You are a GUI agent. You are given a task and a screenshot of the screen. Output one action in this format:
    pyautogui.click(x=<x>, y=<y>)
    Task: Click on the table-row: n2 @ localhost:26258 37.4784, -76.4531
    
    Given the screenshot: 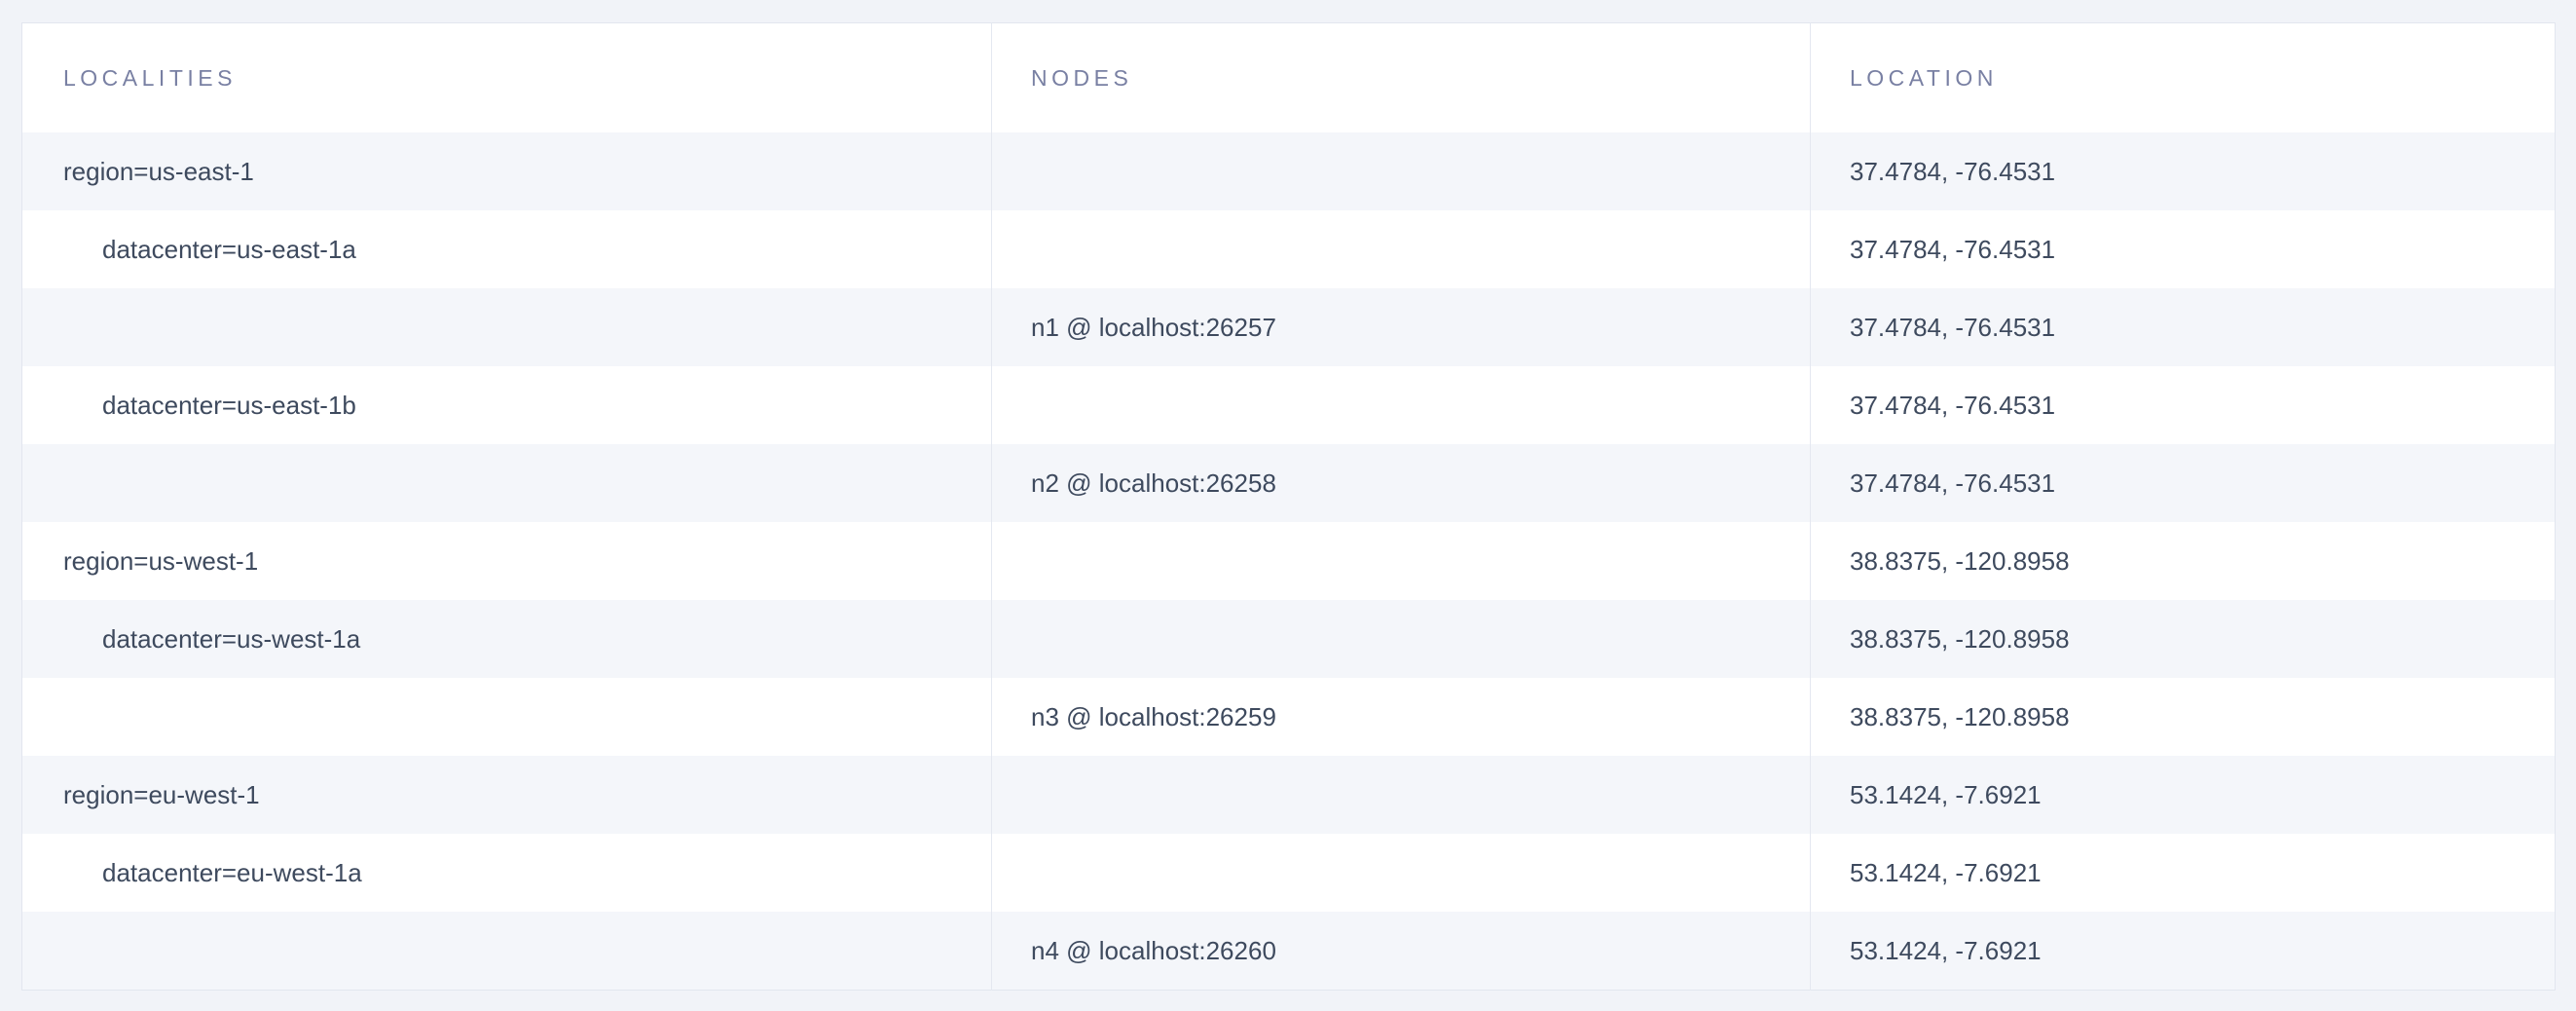 What is the action you would take?
    pyautogui.click(x=1288, y=483)
    